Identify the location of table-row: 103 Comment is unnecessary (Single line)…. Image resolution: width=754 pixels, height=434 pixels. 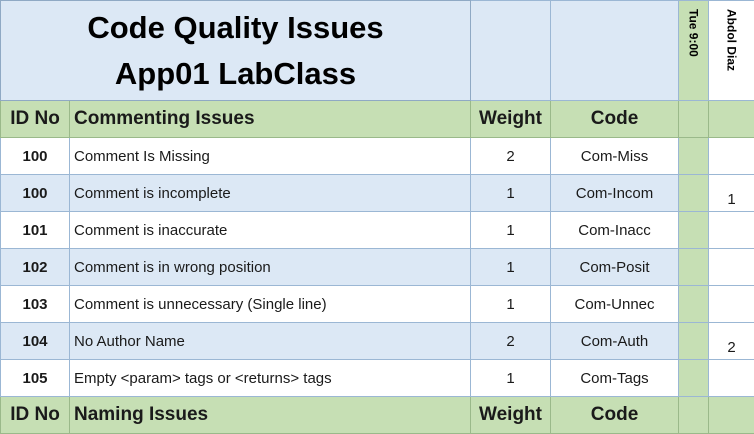
(377, 304).